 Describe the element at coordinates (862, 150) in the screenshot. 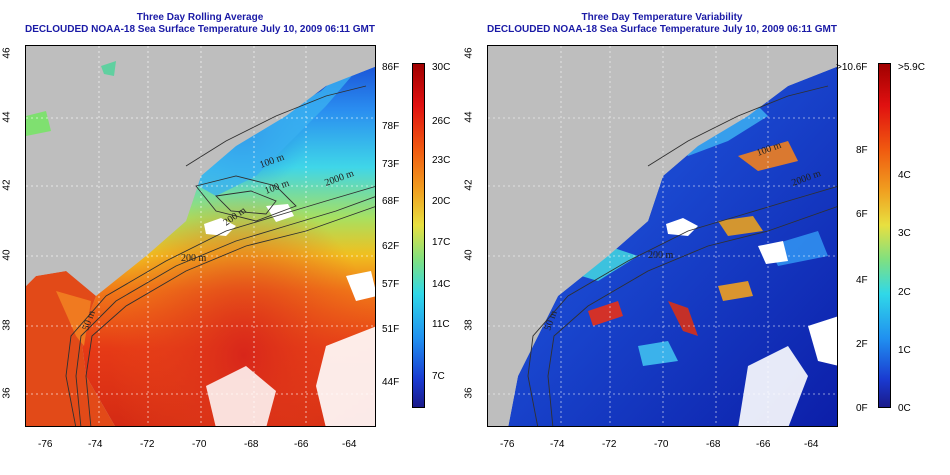

I see `right-cbar-f-label: 8F` at that location.